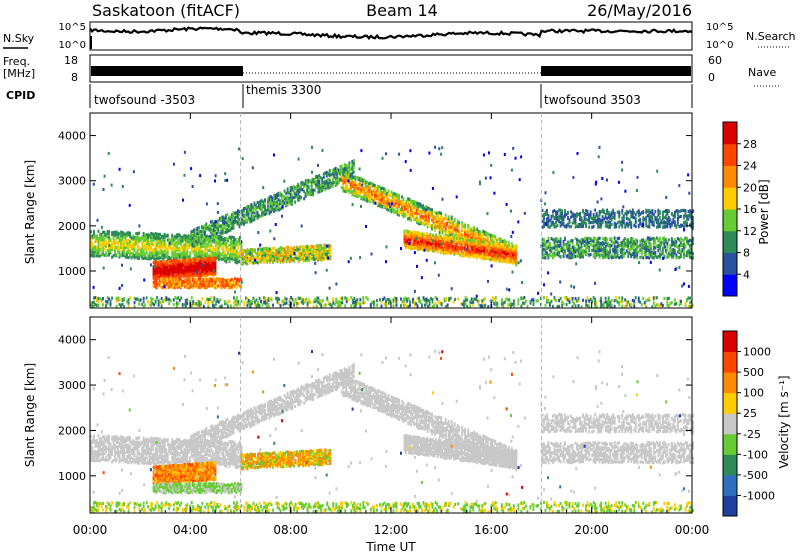  I want to click on cpid-segment-1: twofsound -3503, so click(144, 100).